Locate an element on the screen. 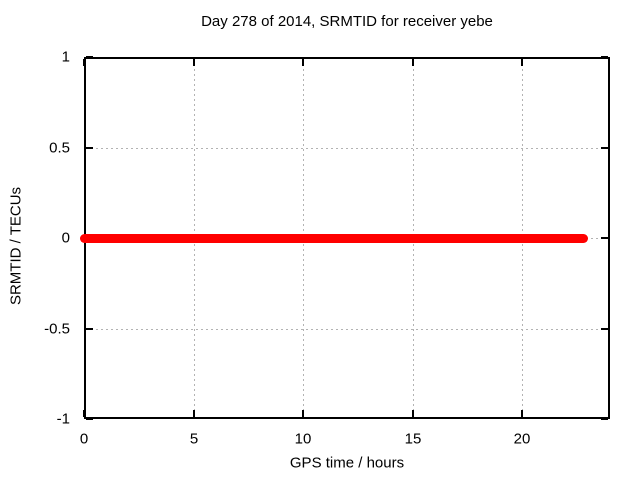 The width and height of the screenshot is (640, 480). x-tick-label: 10 is located at coordinates (303, 439).